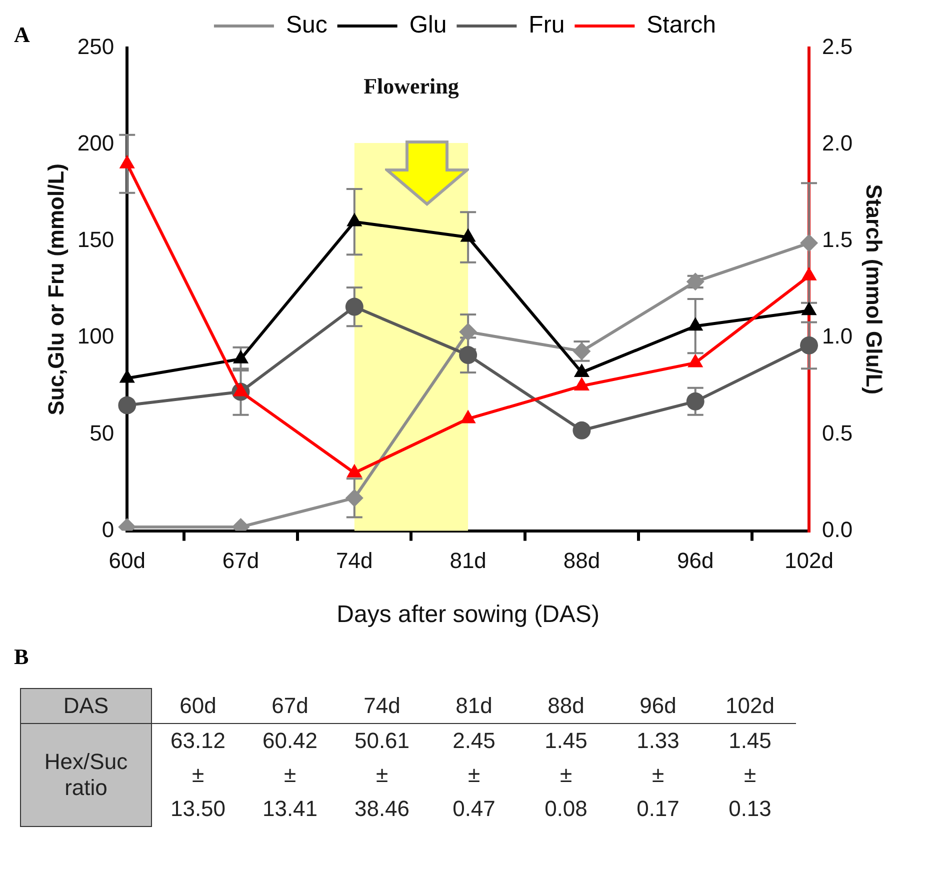 This screenshot has height=881, width=930. Describe the element at coordinates (837, 336) in the screenshot. I see `y2-tick-label: 1.0` at that location.